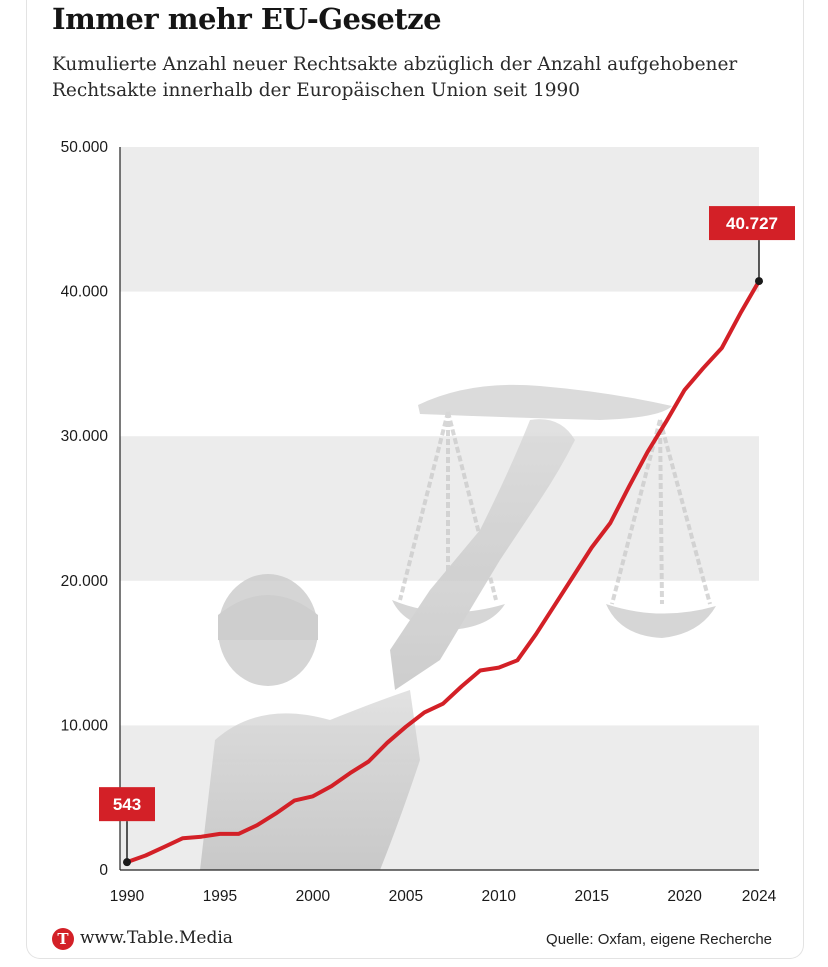  What do you see at coordinates (406, 896) in the screenshot?
I see `x-tick-label: 2005` at bounding box center [406, 896].